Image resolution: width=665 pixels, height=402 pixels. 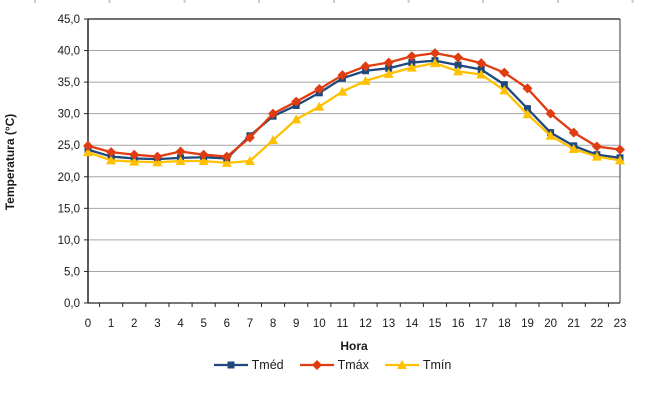 I want to click on x-tick-label: 1, so click(x=111, y=324).